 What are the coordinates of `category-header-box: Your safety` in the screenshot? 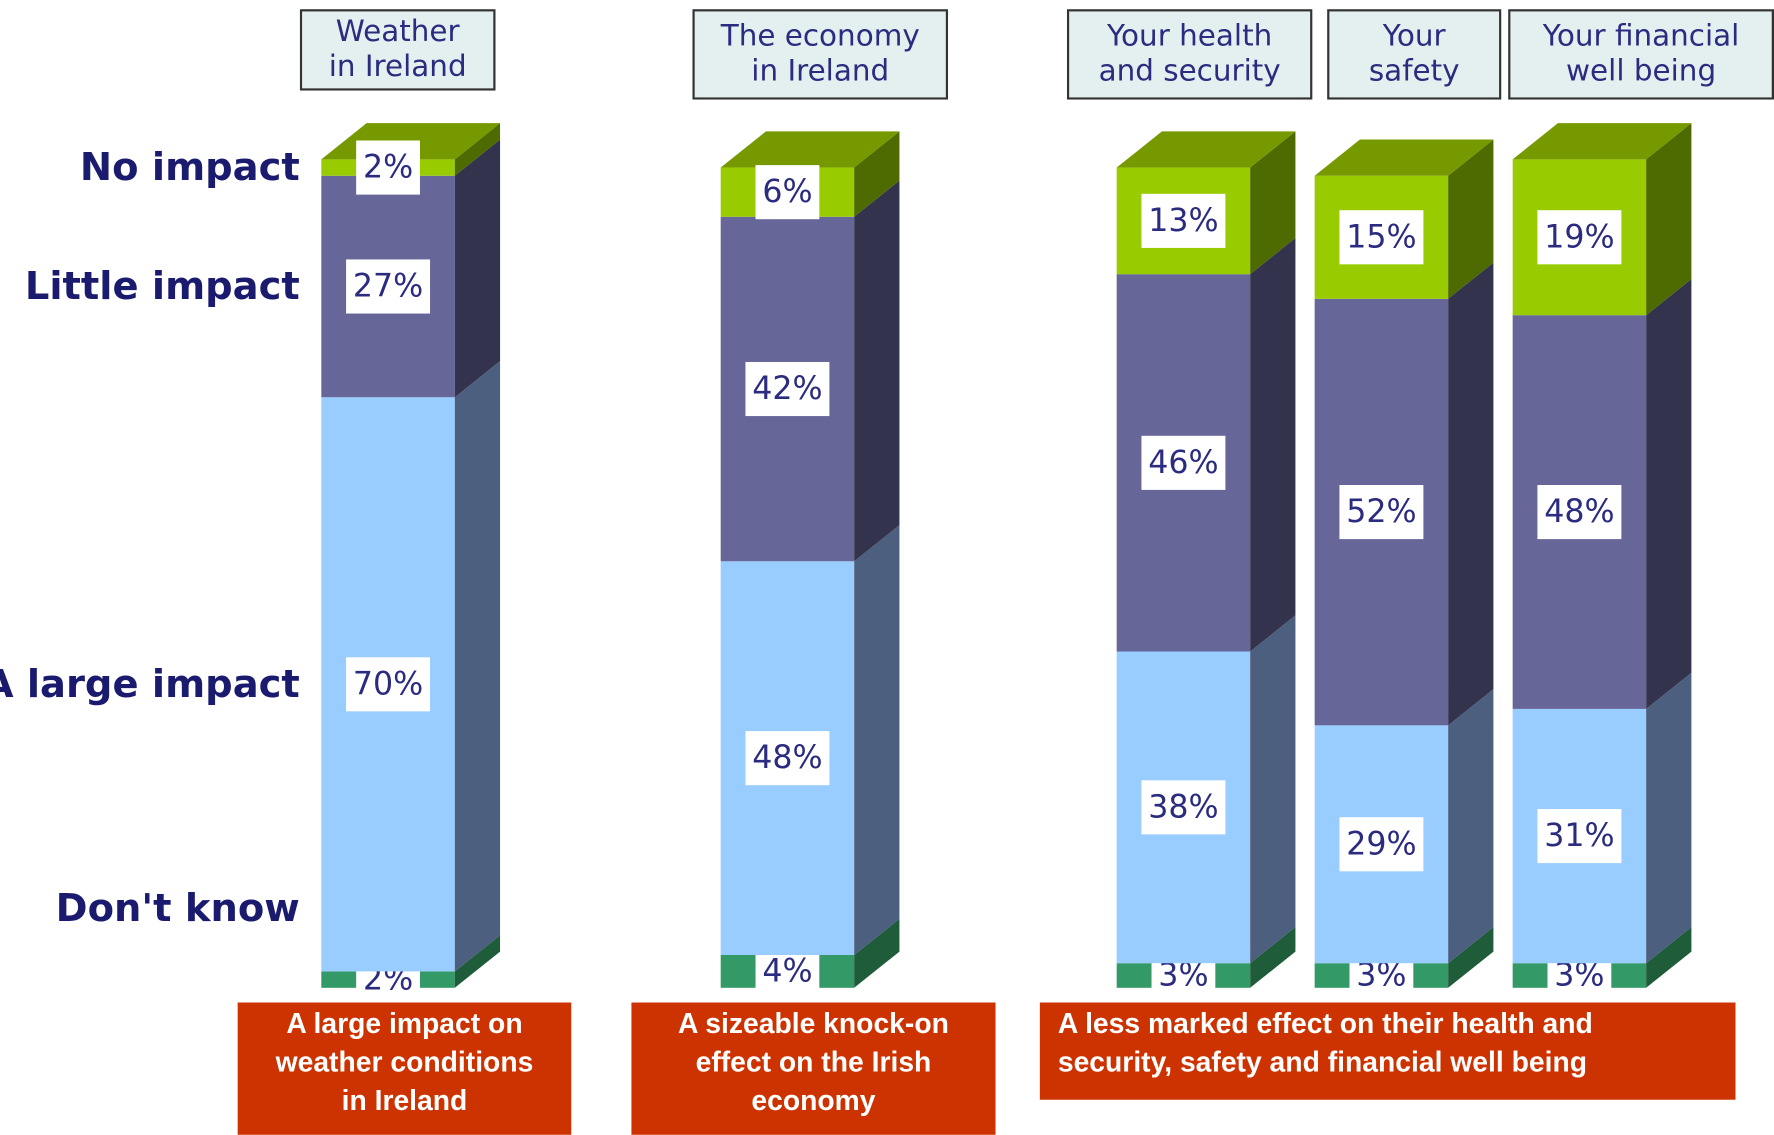 It's located at (1414, 54).